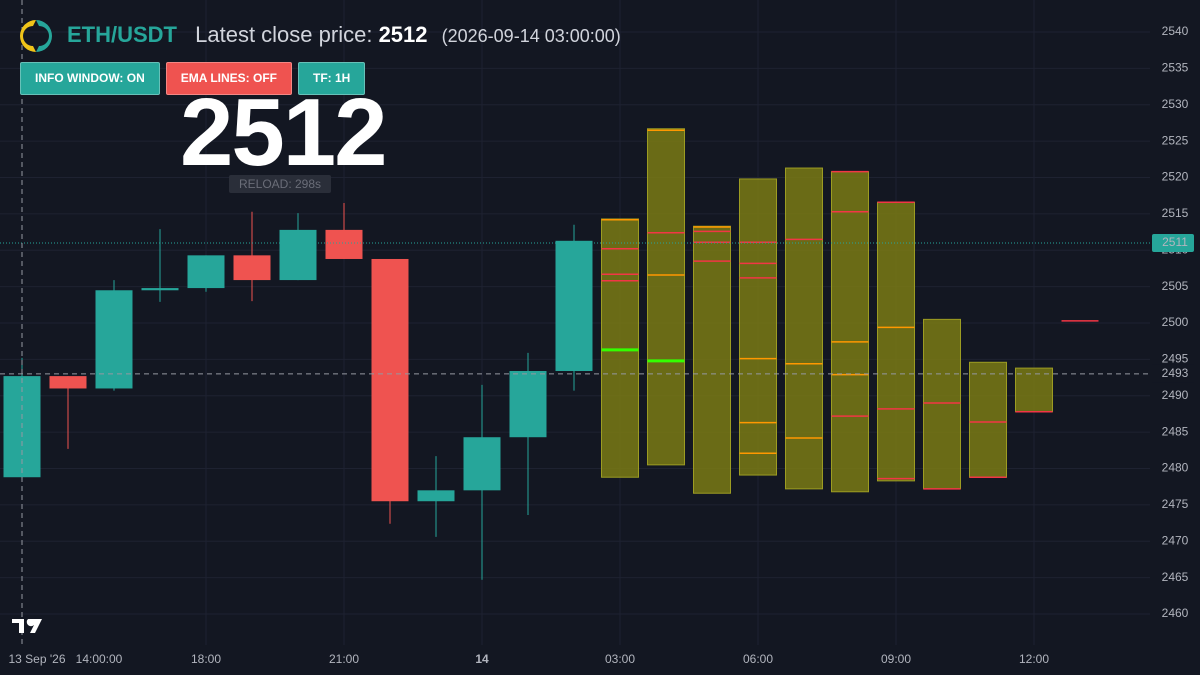  I want to click on reload: RELOAD: 298s, so click(280, 184).